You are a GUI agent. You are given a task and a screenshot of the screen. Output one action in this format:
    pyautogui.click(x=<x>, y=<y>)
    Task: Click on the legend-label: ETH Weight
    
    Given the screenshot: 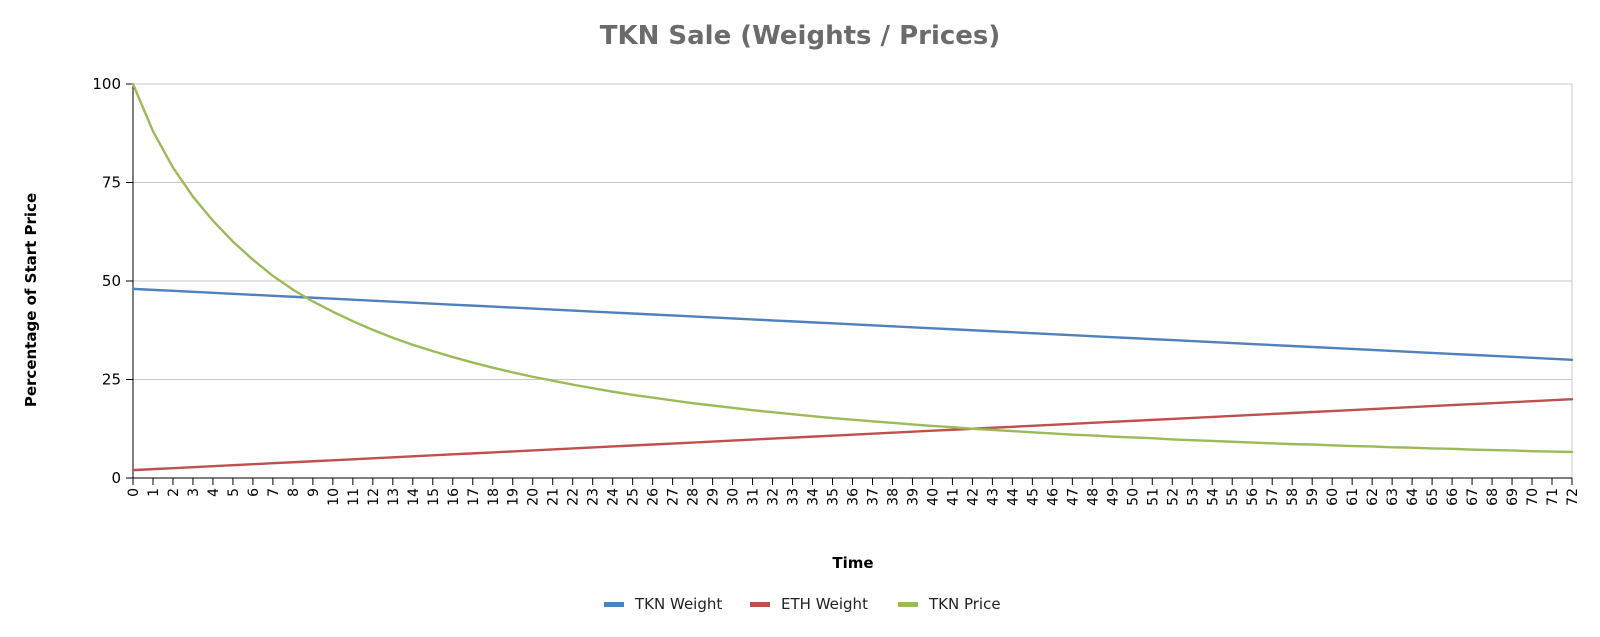 What is the action you would take?
    pyautogui.click(x=824, y=604)
    